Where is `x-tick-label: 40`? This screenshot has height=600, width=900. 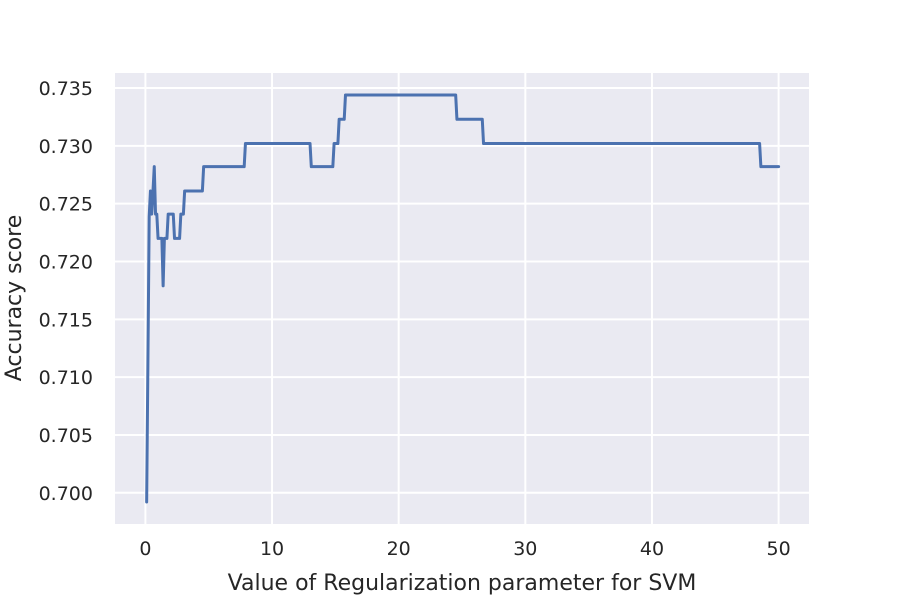
x-tick-label: 40 is located at coordinates (652, 549).